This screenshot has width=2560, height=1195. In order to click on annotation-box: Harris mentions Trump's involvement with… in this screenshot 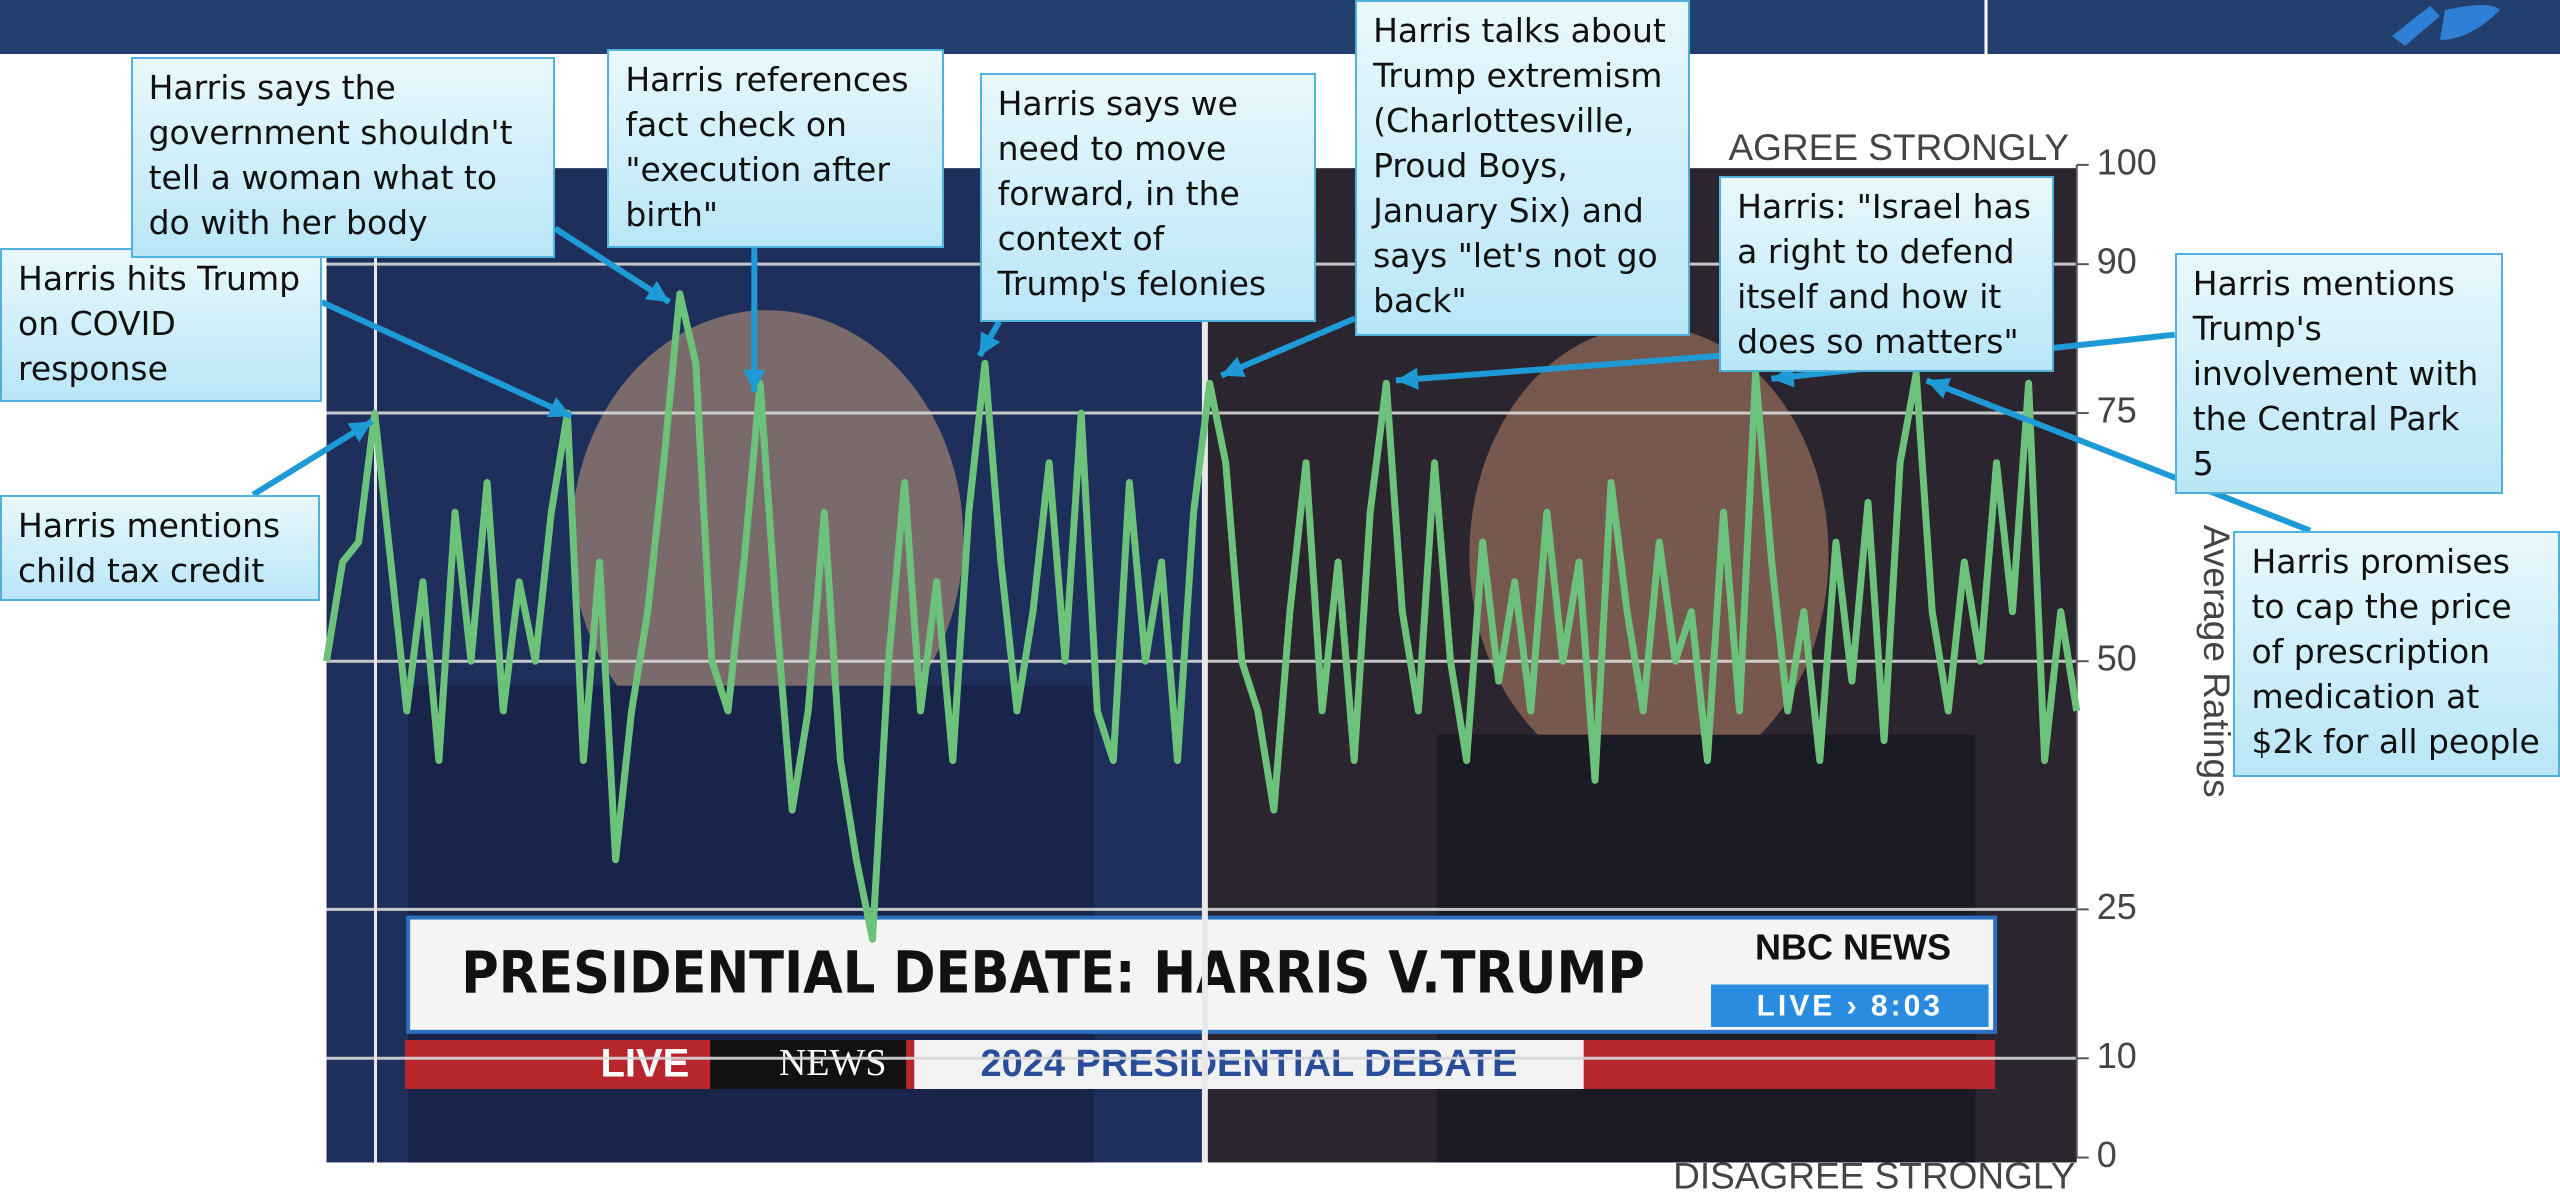, I will do `click(2338, 374)`.